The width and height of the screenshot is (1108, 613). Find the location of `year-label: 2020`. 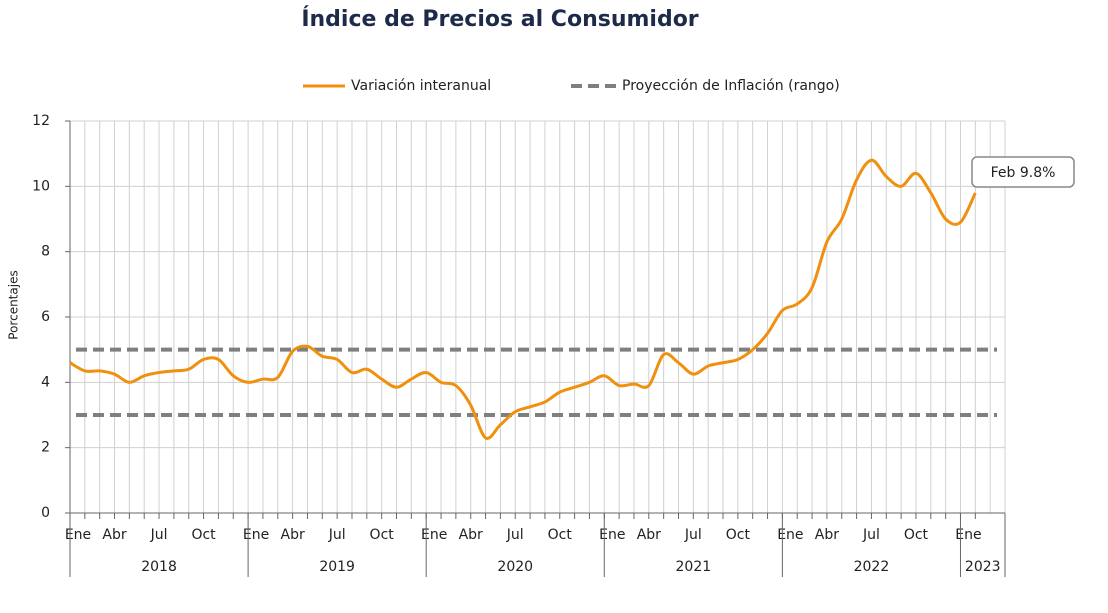

year-label: 2020 is located at coordinates (515, 567).